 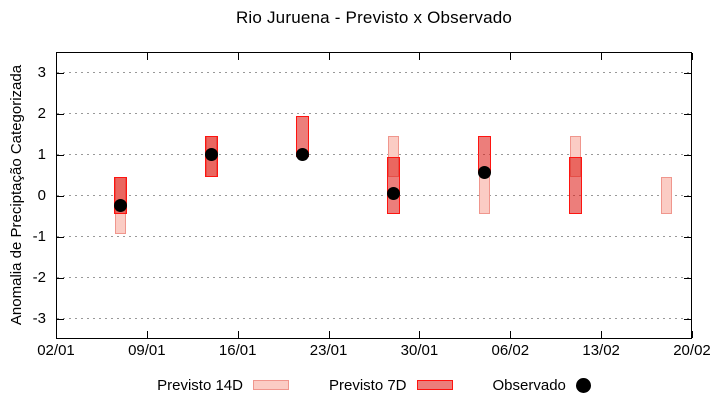 What do you see at coordinates (529, 385) in the screenshot?
I see `legend-label-observado: Observado` at bounding box center [529, 385].